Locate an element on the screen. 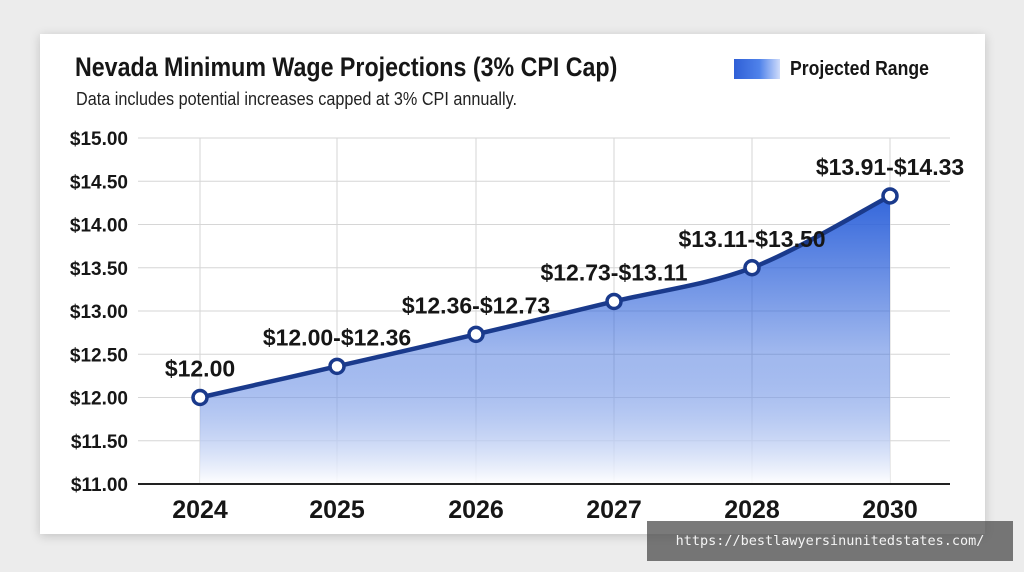 The height and width of the screenshot is (572, 1024). chart-legend: Projected Range is located at coordinates (841, 69).